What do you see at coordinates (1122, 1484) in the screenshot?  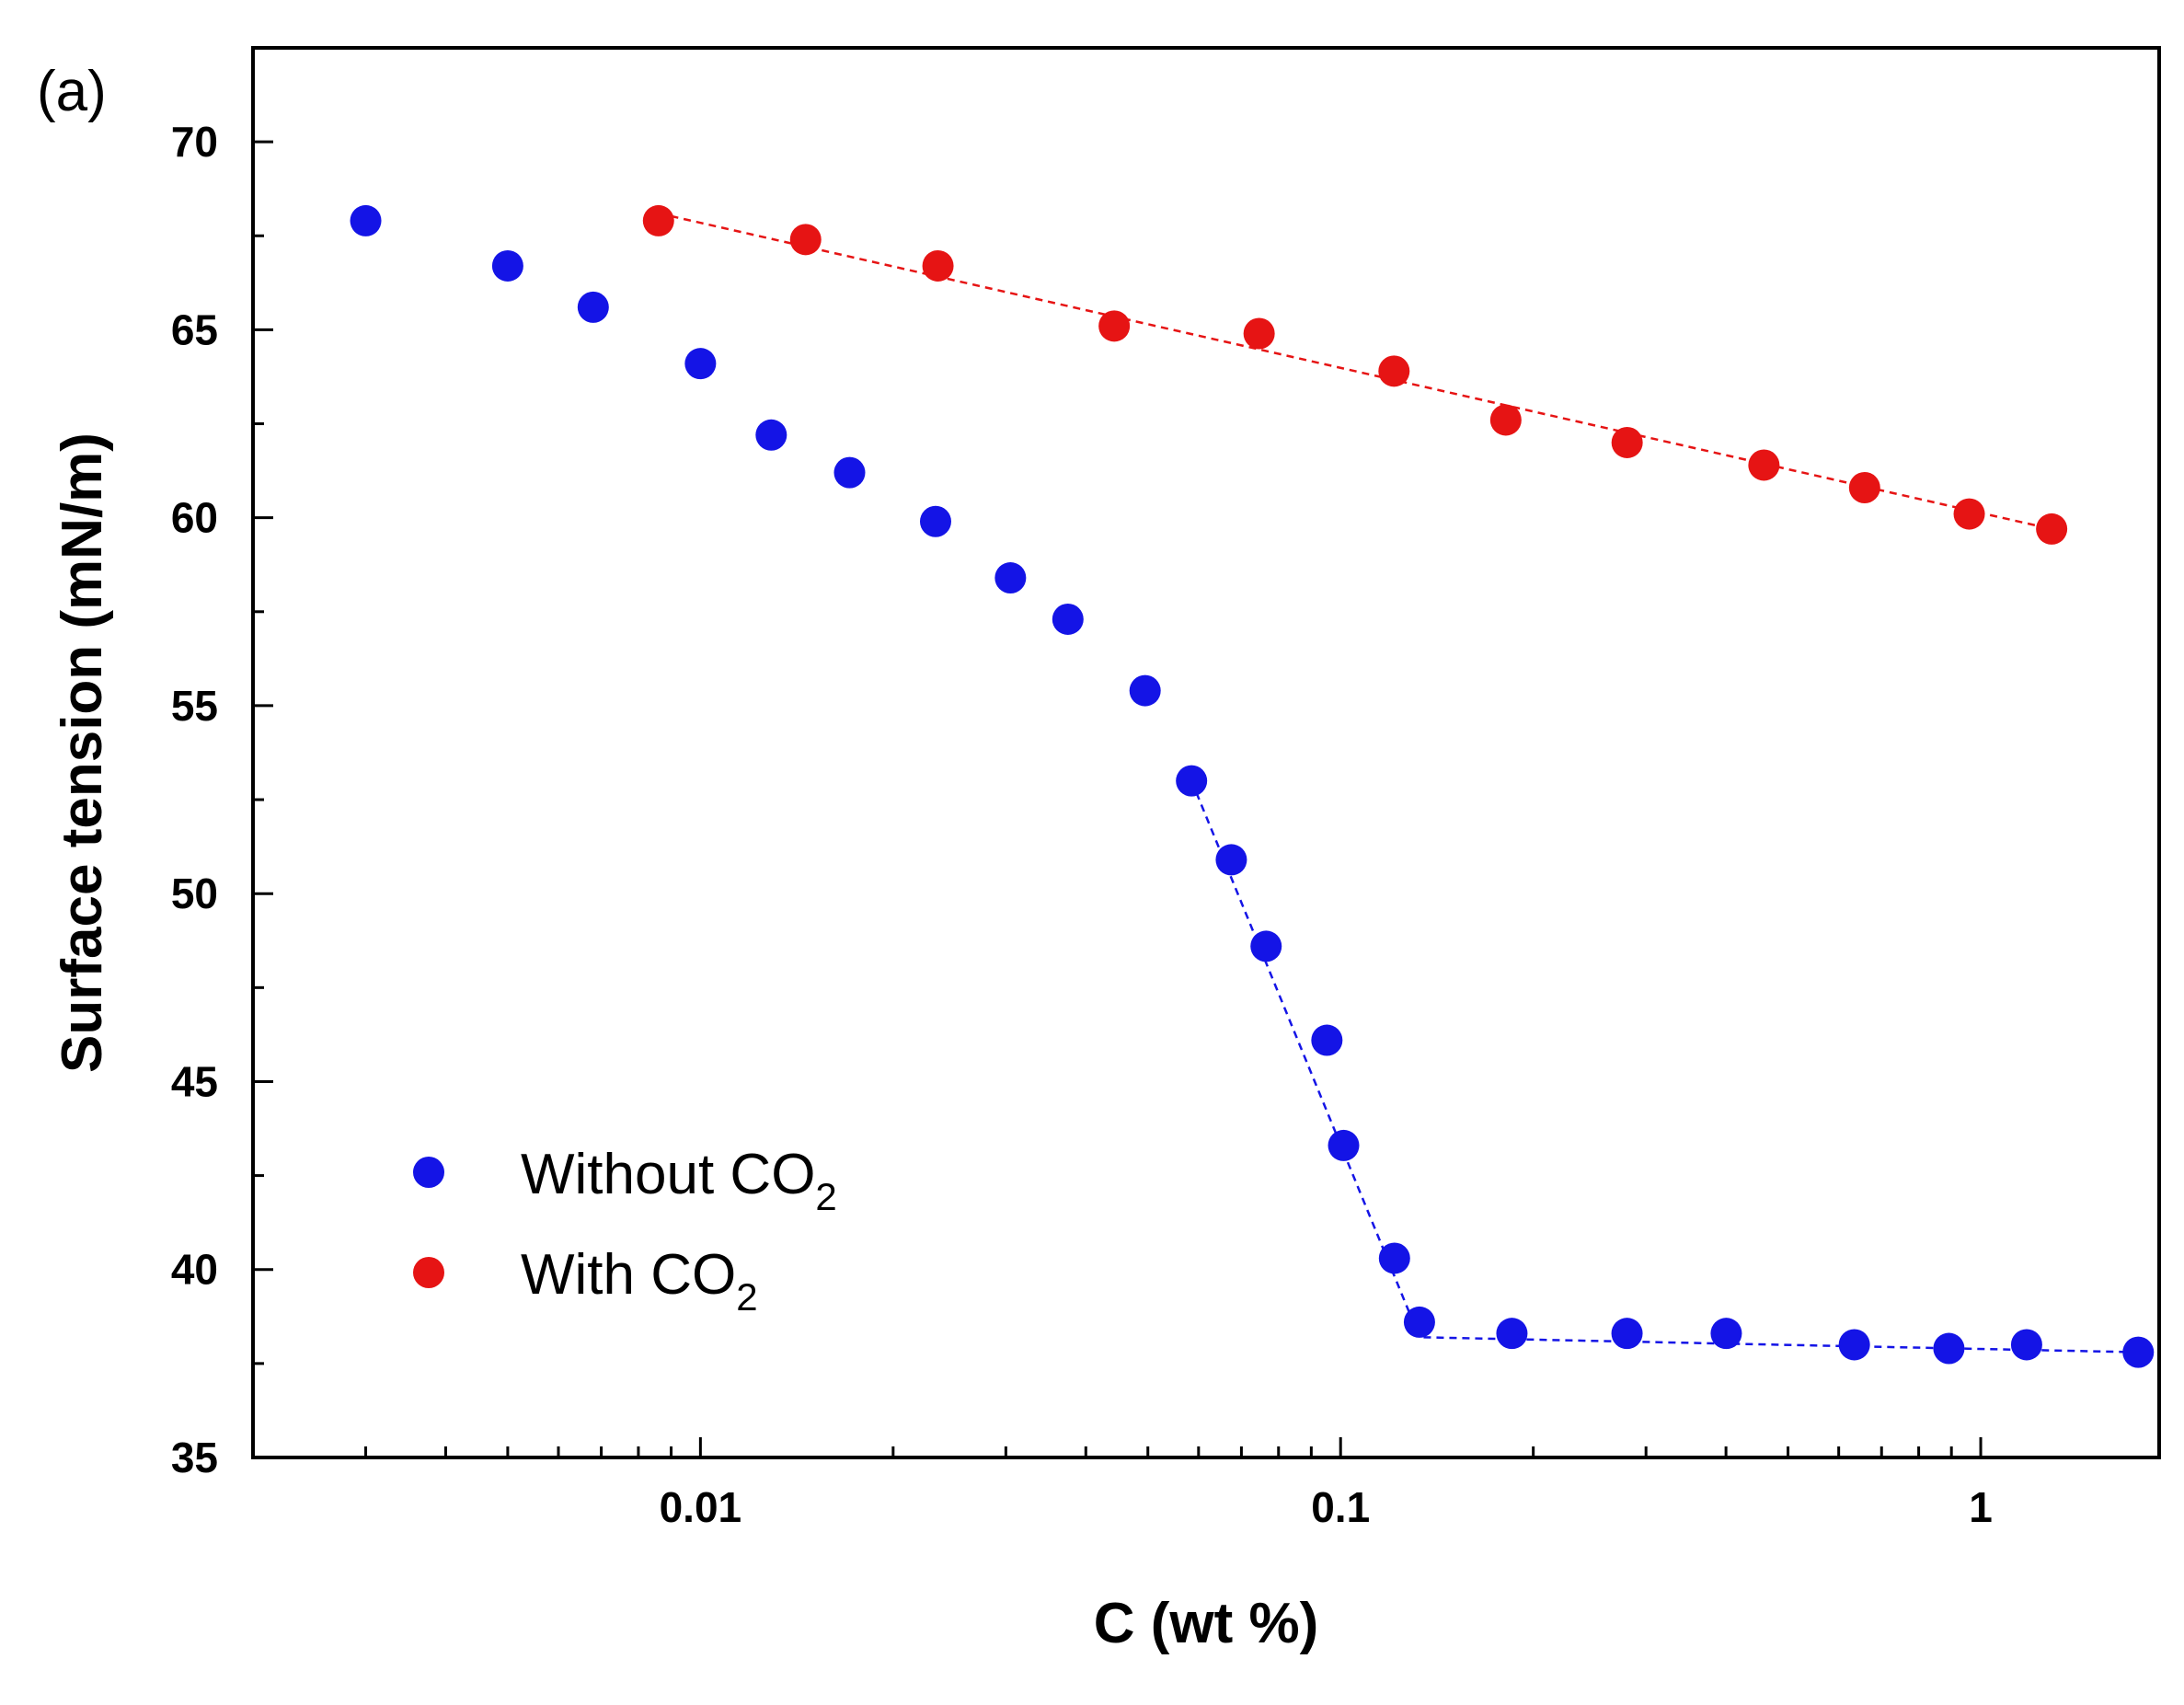 I see `x-axis: 0.01 0.1 1` at bounding box center [1122, 1484].